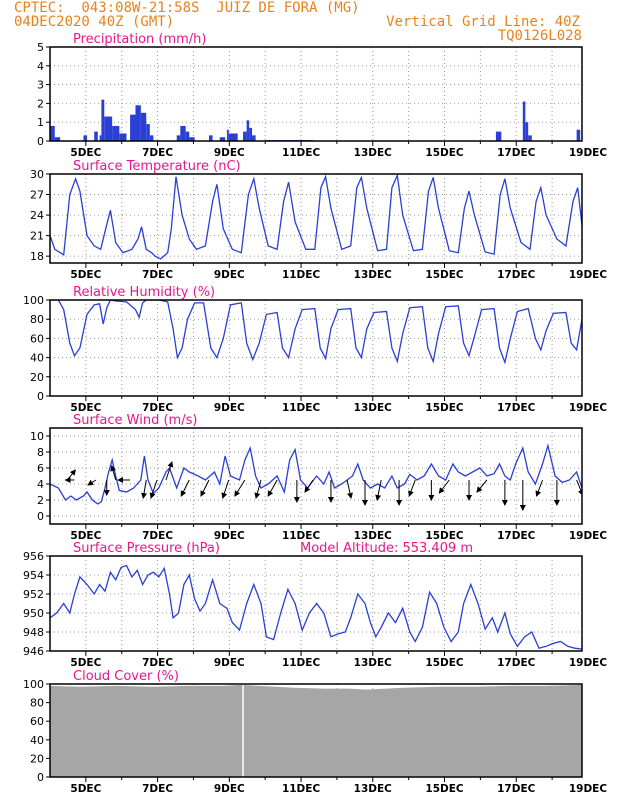 This screenshot has height=800, width=618. Describe the element at coordinates (37, 215) in the screenshot. I see `temp-ytick-label: 24` at that location.